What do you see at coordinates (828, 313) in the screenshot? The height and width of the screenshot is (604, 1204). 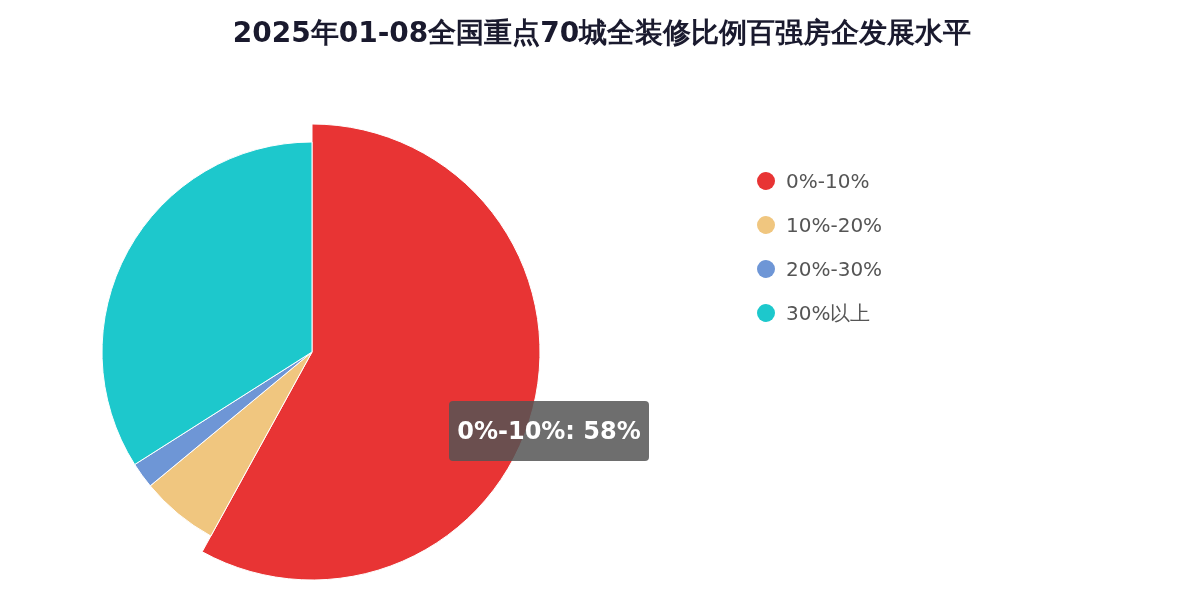 I see `legend-label: 30%以上` at bounding box center [828, 313].